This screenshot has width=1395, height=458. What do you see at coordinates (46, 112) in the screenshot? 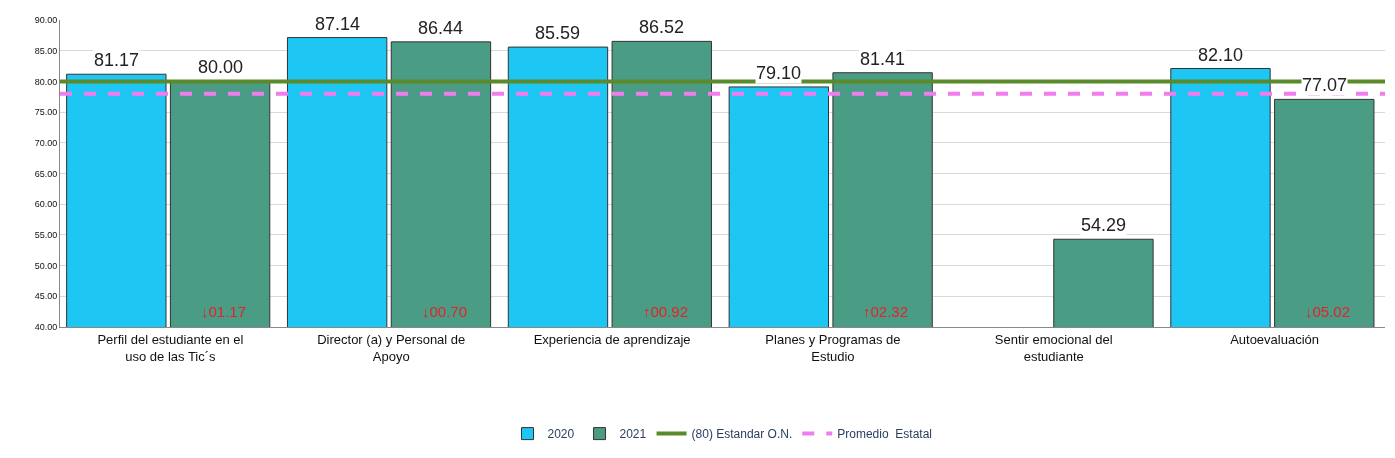
I see `y-tick-label: 75.00` at bounding box center [46, 112].